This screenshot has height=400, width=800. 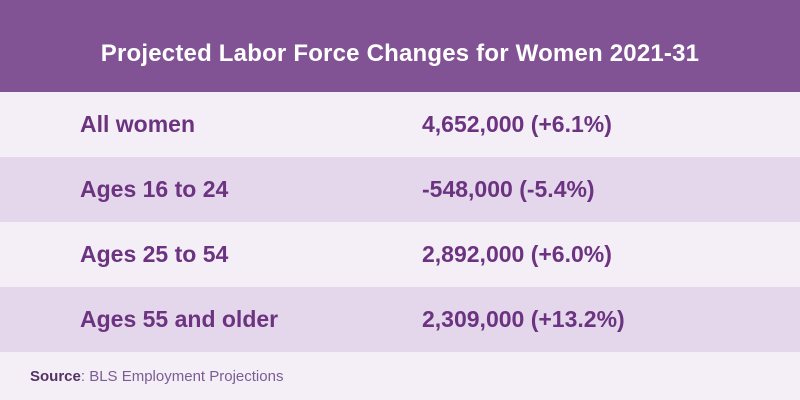 What do you see at coordinates (523, 319) in the screenshot?
I see `row-value: 2,309,000 (+13.2%)` at bounding box center [523, 319].